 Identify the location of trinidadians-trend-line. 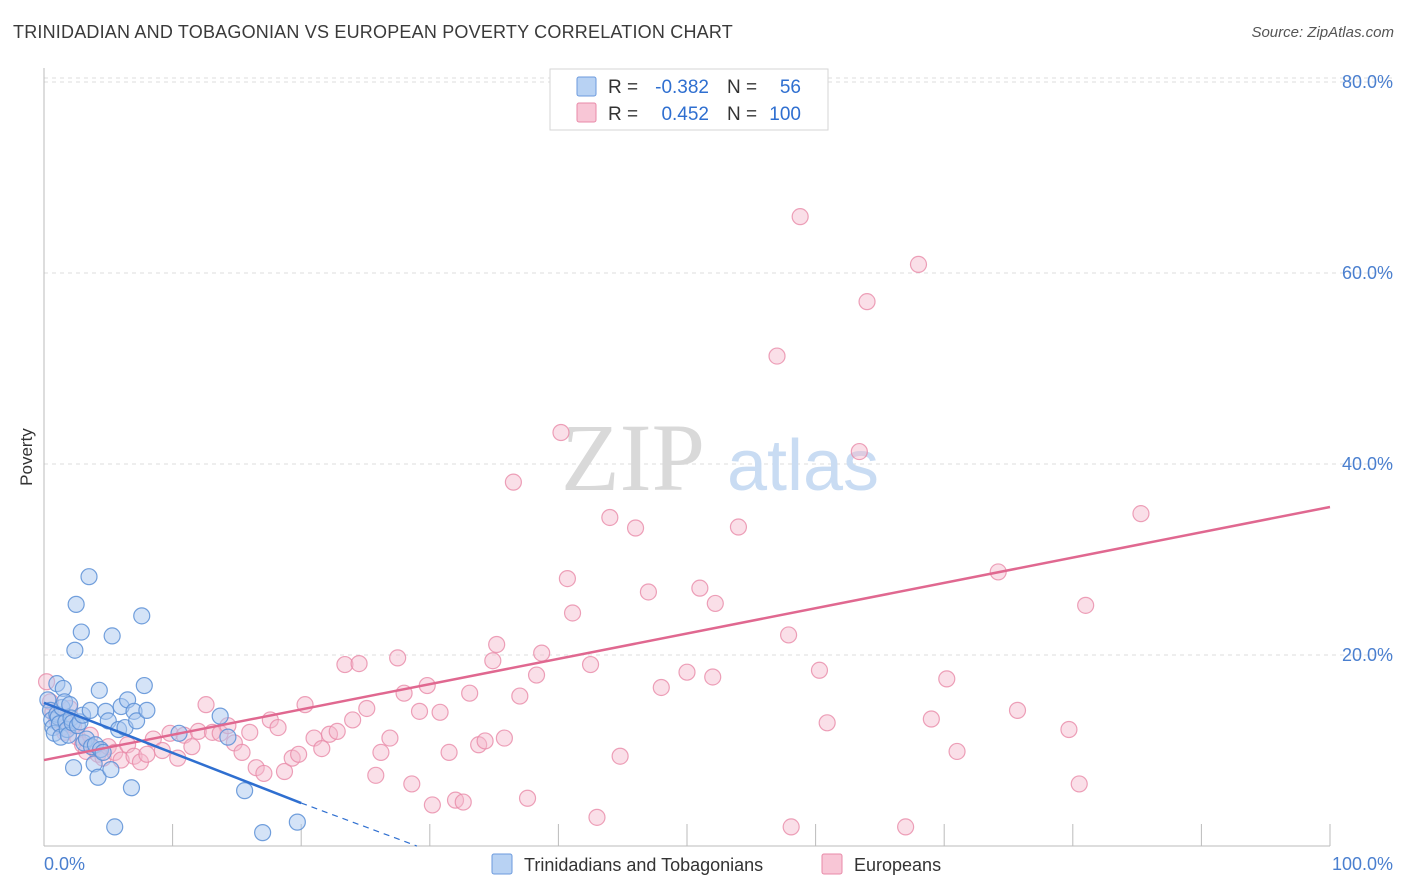
(172, 753).